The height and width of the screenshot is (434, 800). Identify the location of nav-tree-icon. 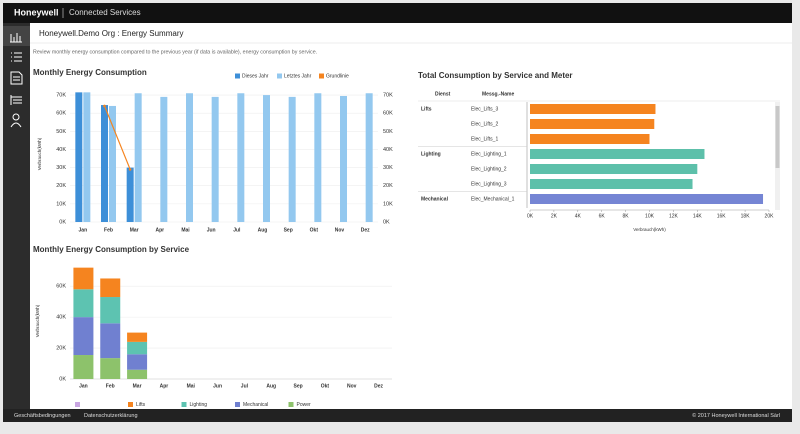
(16, 100).